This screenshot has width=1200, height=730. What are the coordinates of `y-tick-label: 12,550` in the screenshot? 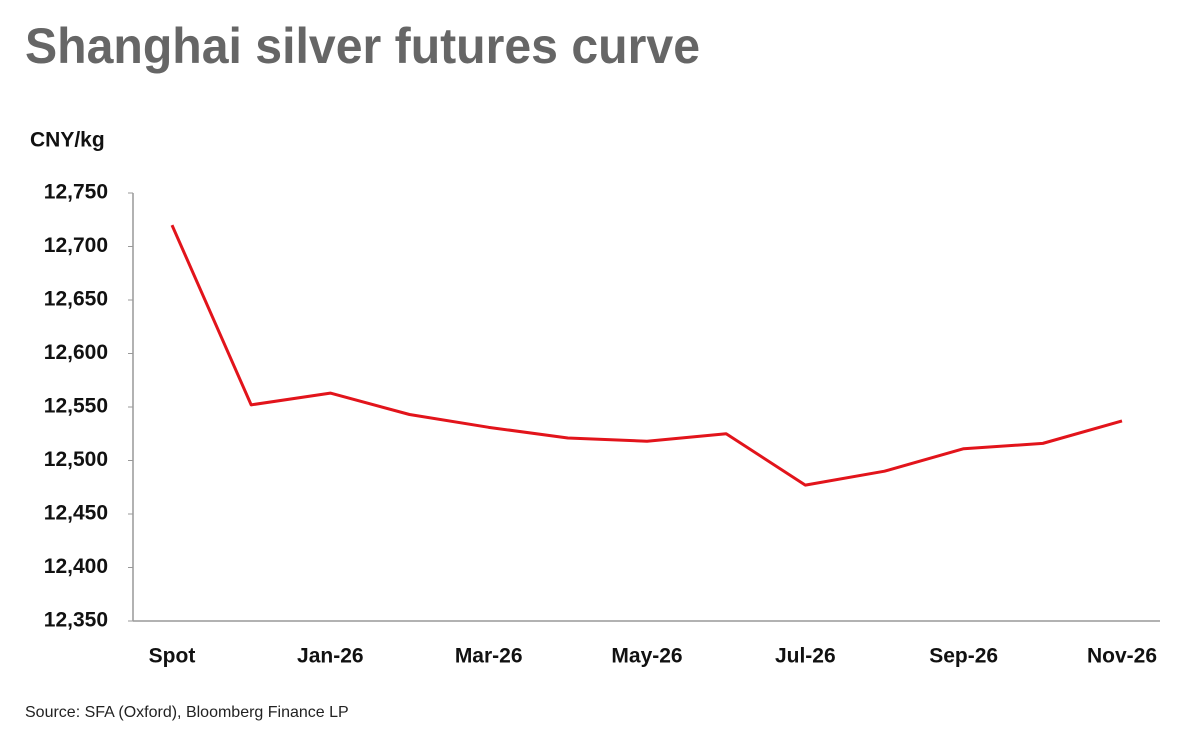 It's located at (76, 406).